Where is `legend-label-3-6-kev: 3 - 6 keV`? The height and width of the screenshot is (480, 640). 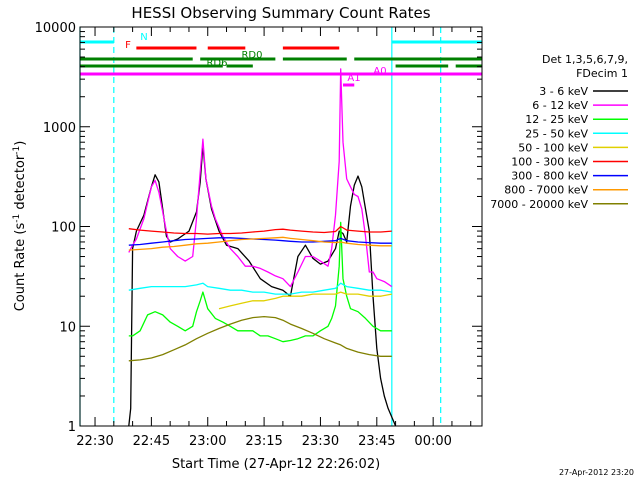 legend-label-3-6-kev: 3 - 6 keV is located at coordinates (563, 91).